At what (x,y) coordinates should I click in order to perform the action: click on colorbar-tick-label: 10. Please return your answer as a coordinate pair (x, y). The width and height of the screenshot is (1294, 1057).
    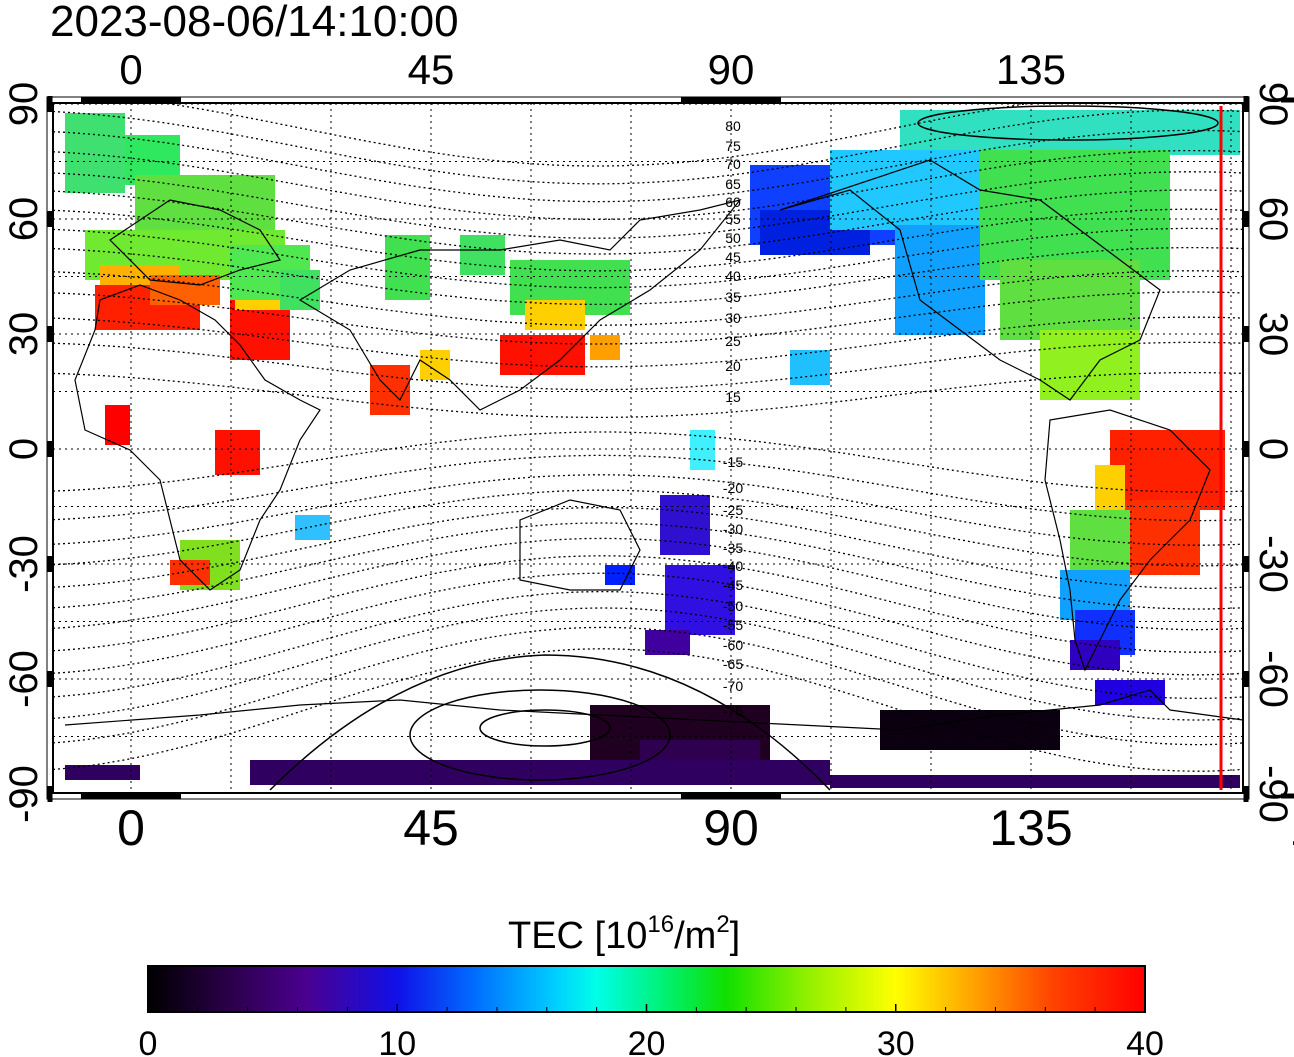
    Looking at the image, I should click on (397, 1041).